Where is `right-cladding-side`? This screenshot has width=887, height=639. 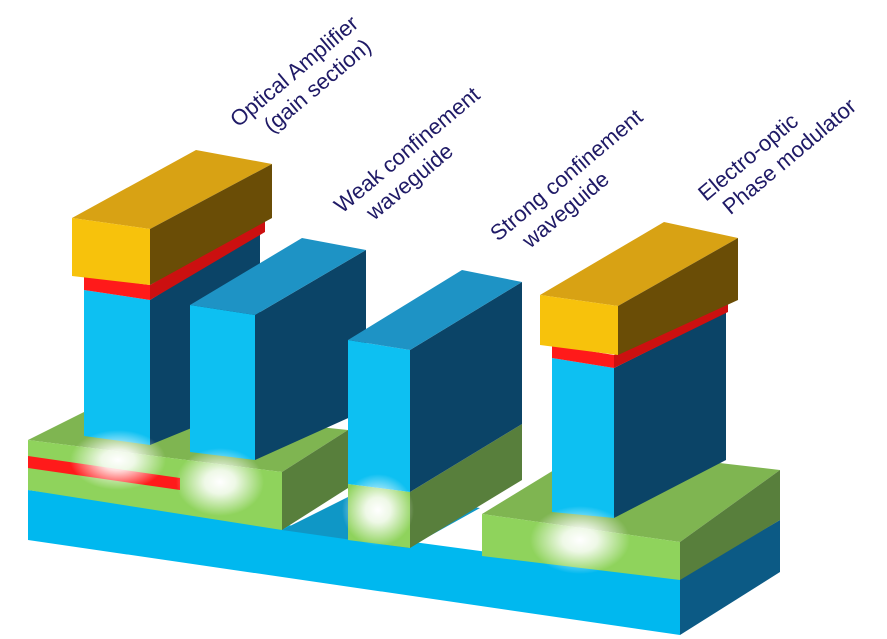 right-cladding-side is located at coordinates (730, 525).